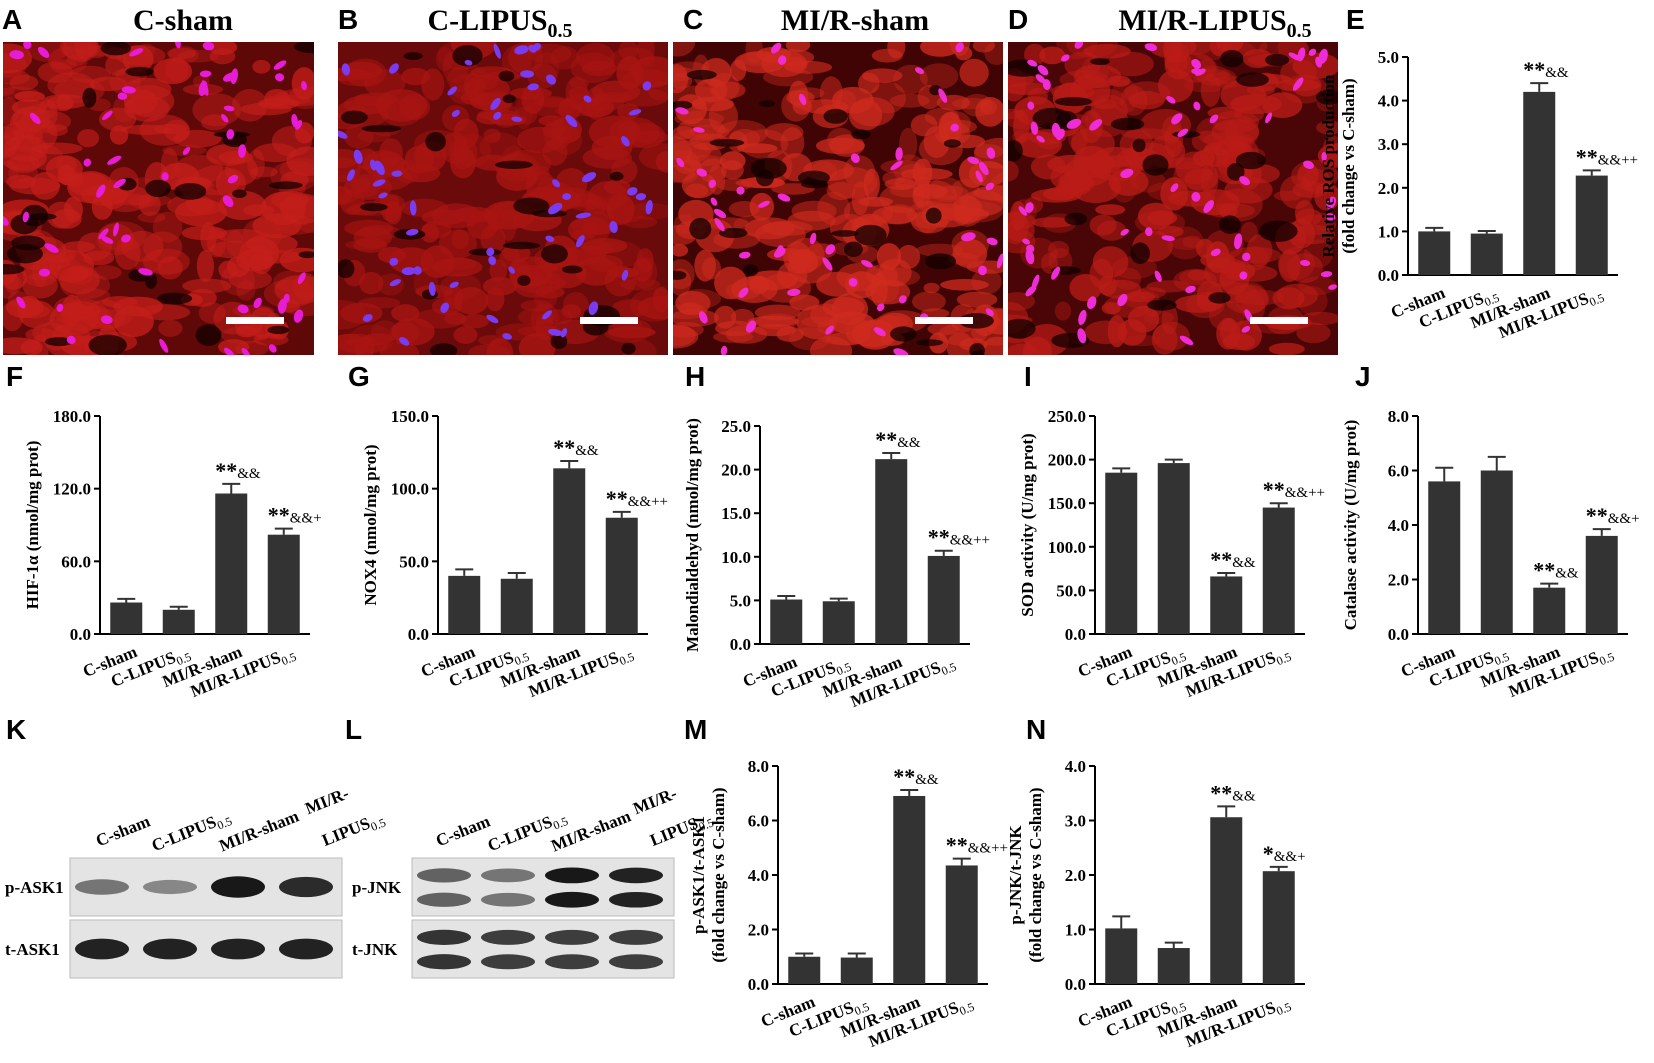 This screenshot has width=1654, height=1063. What do you see at coordinates (1268, 853) in the screenshot?
I see `significance-stars: *` at bounding box center [1268, 853].